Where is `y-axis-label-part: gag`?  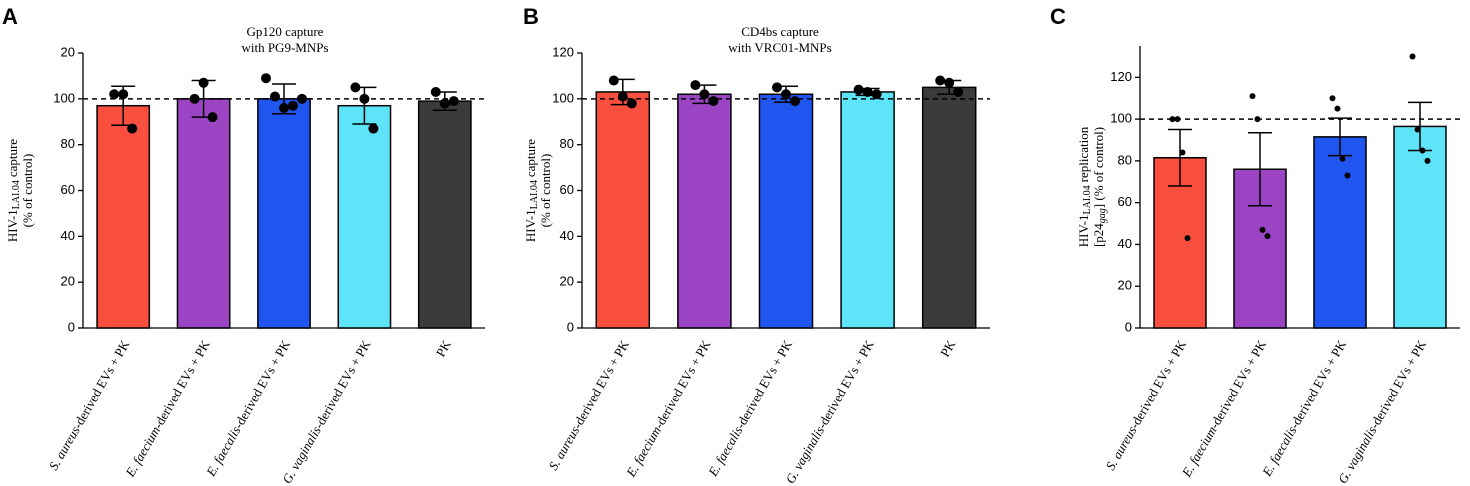
y-axis-label-part: gag is located at coordinates (1102, 215).